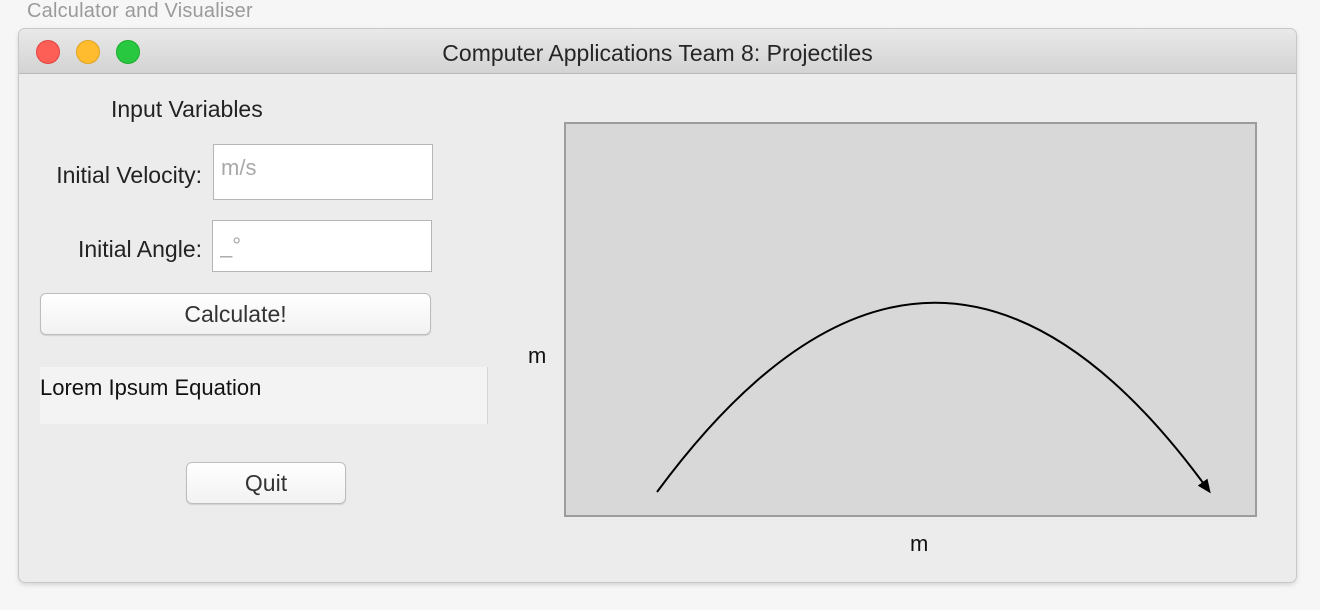 This screenshot has height=610, width=1320. I want to click on trajectory-curve, so click(933, 397).